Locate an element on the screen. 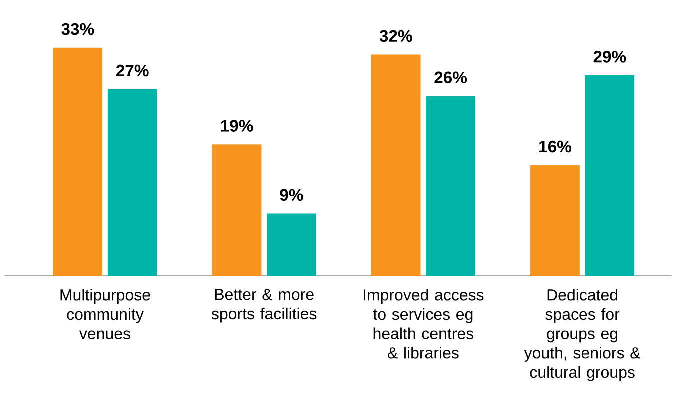  data-label: 9% is located at coordinates (292, 195).